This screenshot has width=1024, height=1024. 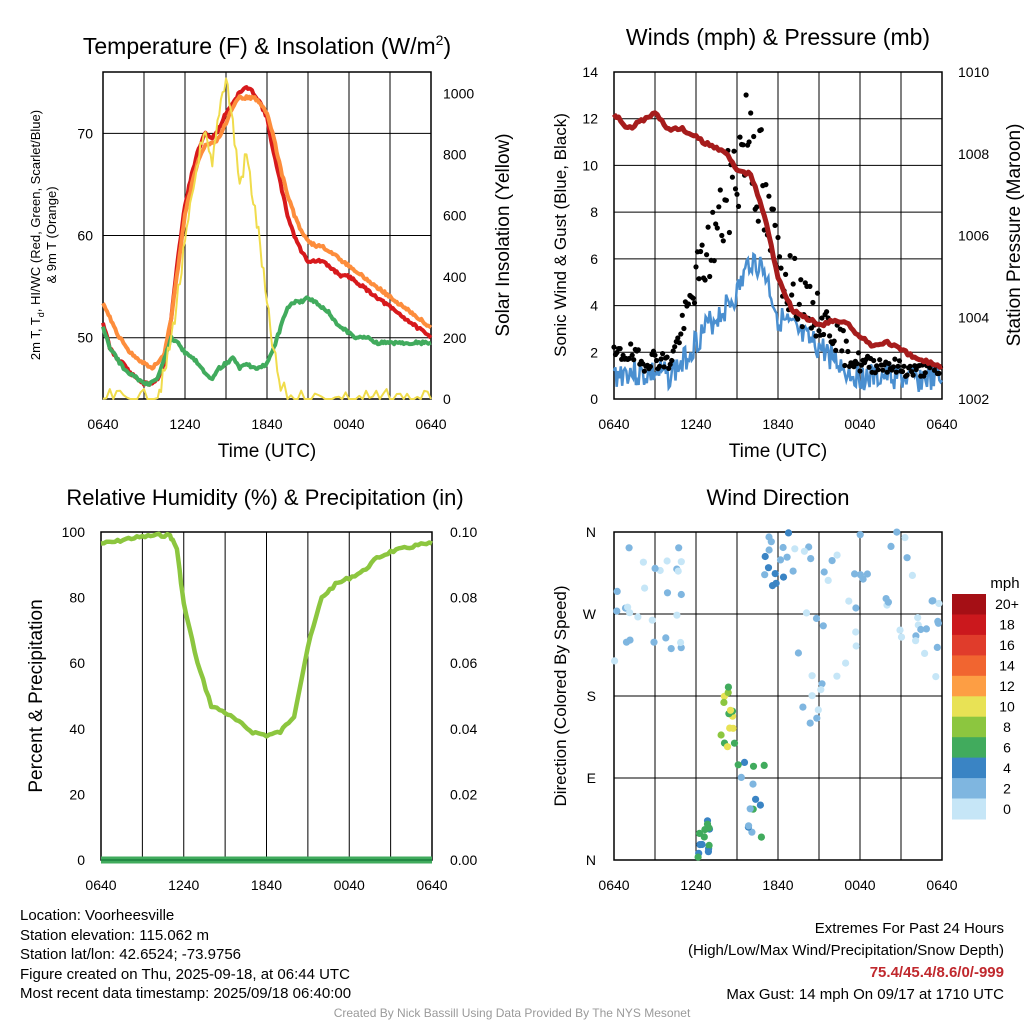 I want to click on pressure-right-axis-label: Station Pressure (Maroon), so click(x=1014, y=235).